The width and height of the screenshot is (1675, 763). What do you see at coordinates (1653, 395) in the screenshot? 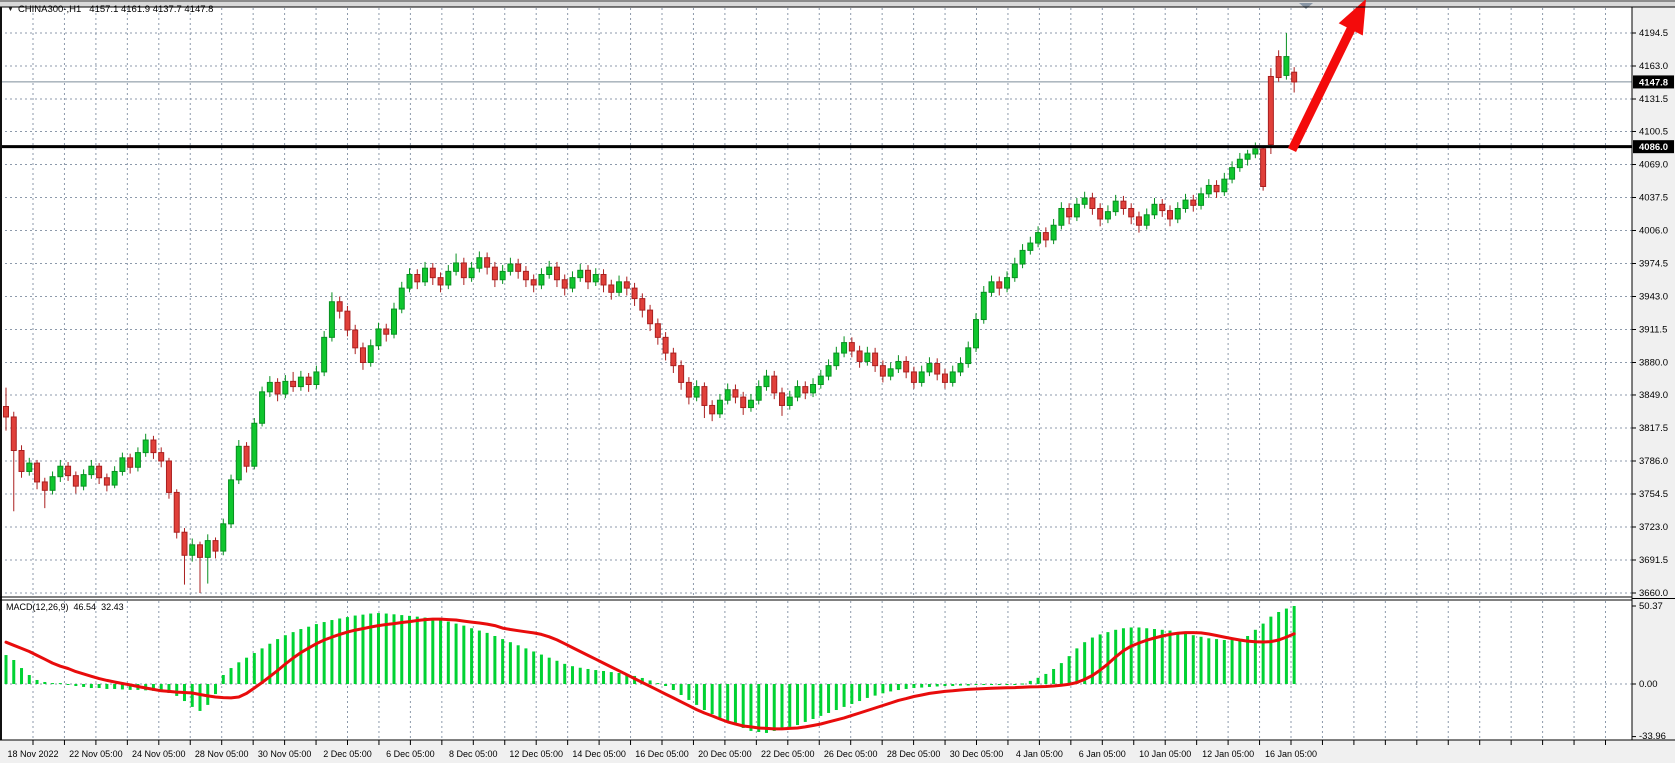
I see `price-tick-label: 3849.0` at bounding box center [1653, 395].